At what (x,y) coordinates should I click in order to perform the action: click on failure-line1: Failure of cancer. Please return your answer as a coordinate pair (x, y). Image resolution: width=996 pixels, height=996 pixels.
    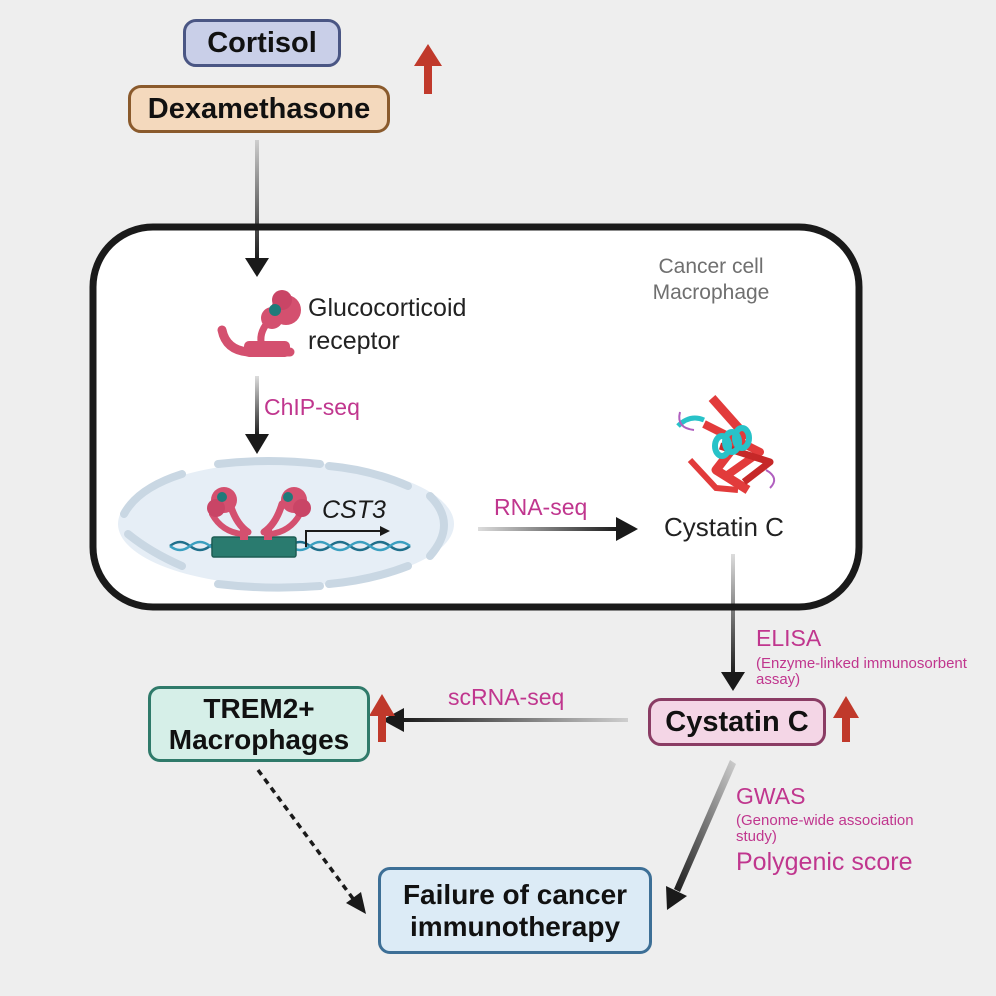
    Looking at the image, I should click on (515, 895).